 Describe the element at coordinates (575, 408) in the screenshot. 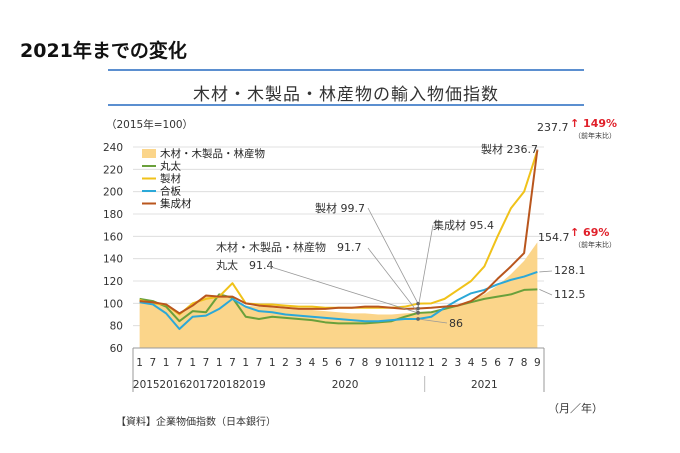

I see `x-unit-label: （月／年）` at that location.